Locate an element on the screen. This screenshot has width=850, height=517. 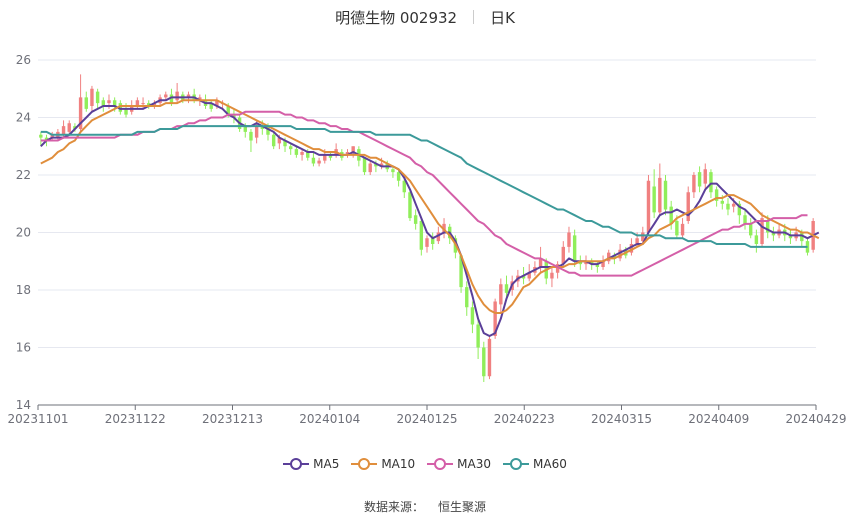
legend-label: MA60 is located at coordinates (550, 464).